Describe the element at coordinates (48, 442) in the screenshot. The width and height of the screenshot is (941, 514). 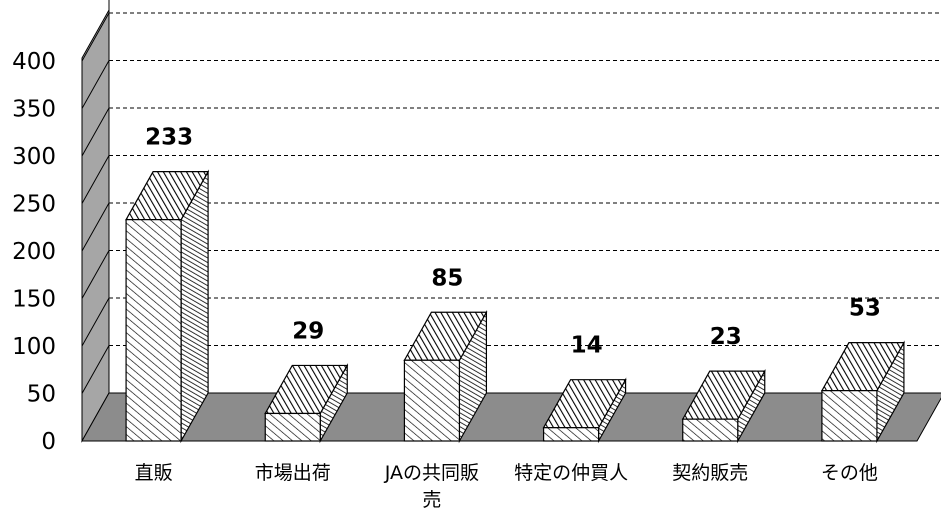
I see `y-tick-label: 0` at that location.